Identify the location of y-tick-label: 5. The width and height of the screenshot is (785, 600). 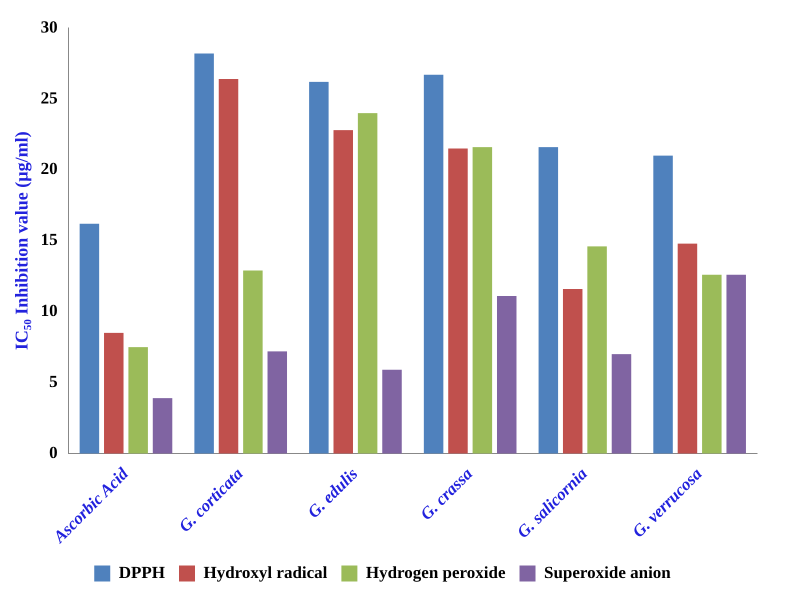
(53, 381).